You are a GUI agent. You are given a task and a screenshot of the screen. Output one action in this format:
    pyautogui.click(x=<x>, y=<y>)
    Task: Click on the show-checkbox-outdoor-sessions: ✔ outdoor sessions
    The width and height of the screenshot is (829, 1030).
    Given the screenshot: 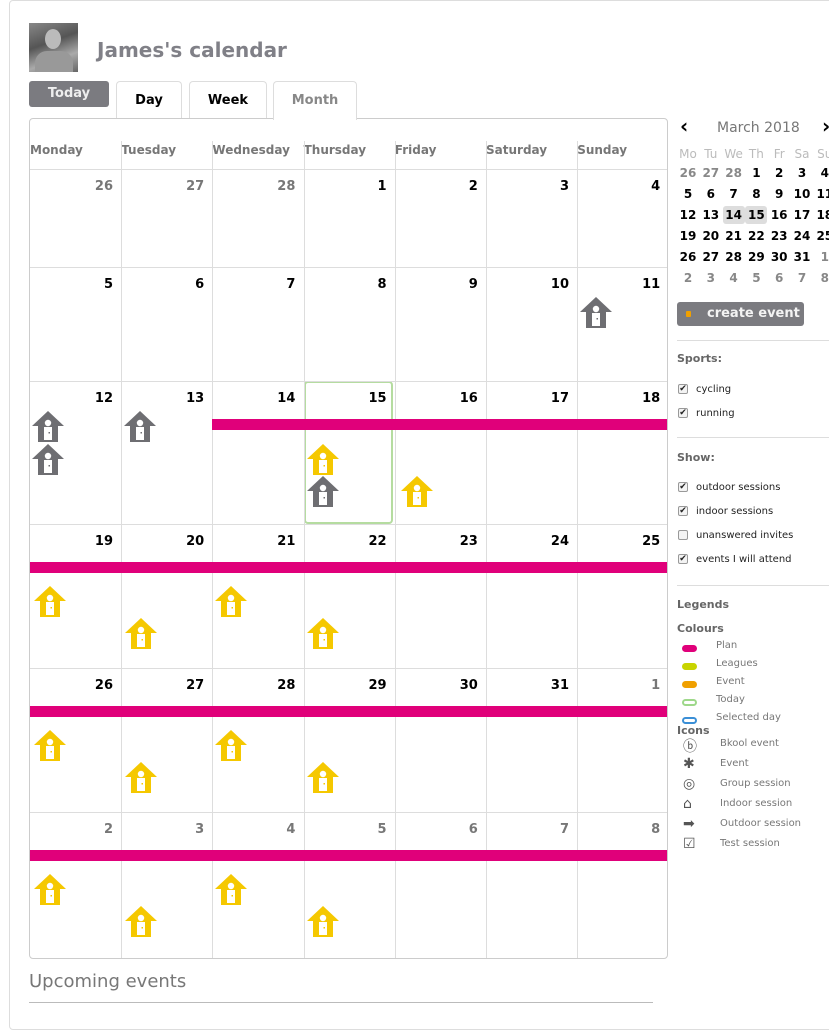 What is the action you would take?
    pyautogui.click(x=729, y=487)
    